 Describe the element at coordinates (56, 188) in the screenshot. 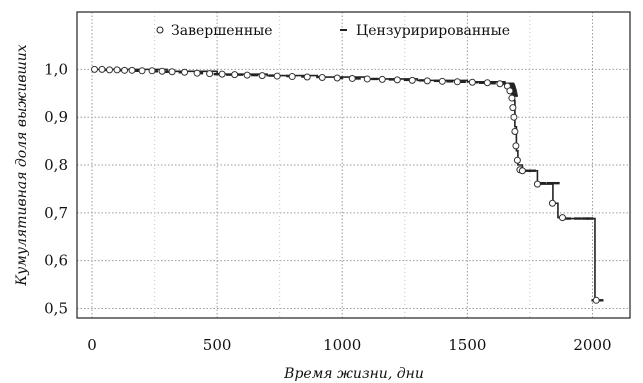

I see `y-tick-labels: 0,5 0,6 0,7 0,8 0,9 1,0` at that location.